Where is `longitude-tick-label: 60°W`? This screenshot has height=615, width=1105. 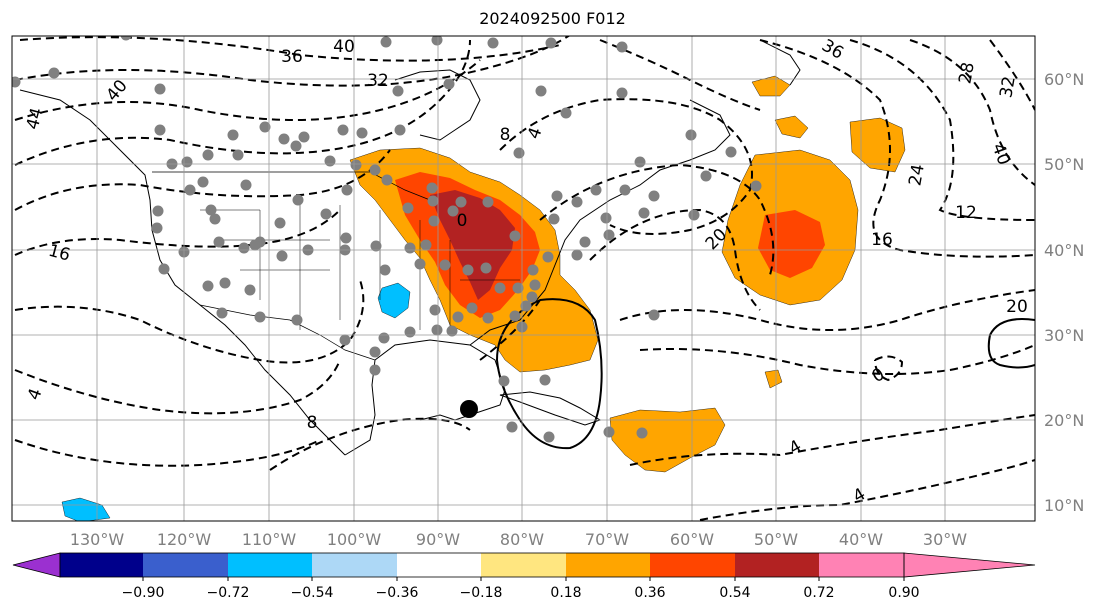
longitude-tick-label: 60°W is located at coordinates (692, 539).